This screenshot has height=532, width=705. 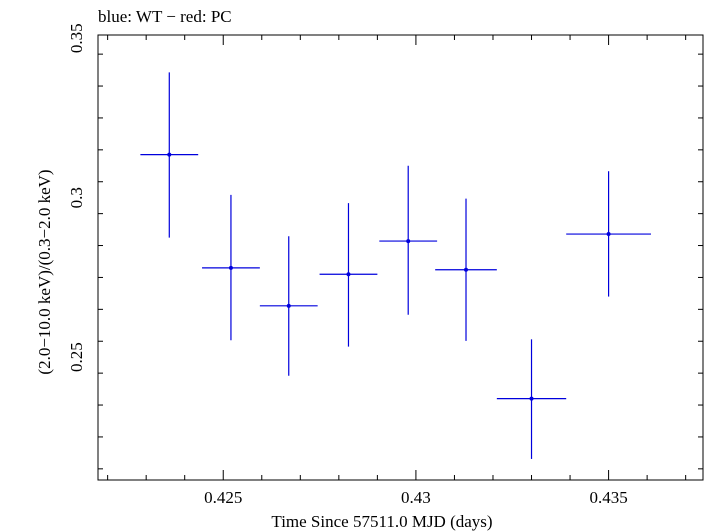 What do you see at coordinates (165, 16) in the screenshot?
I see `chart-title: blue: WT − red: PC` at bounding box center [165, 16].